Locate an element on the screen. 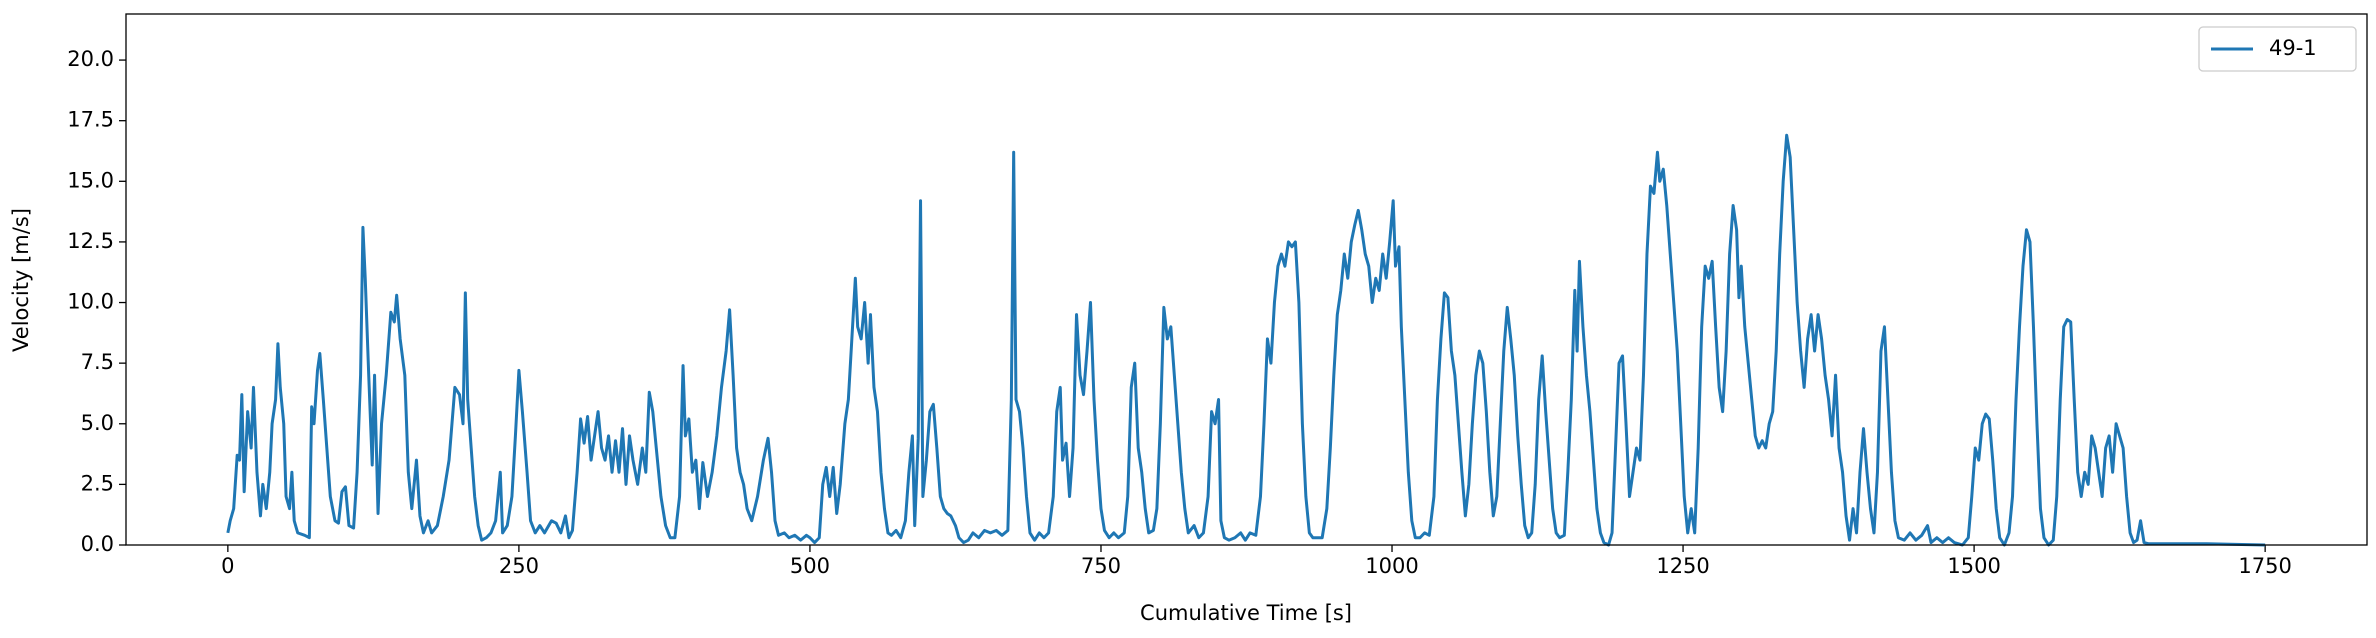 The image size is (2376, 638). x-tick-label: 1750 is located at coordinates (2264, 566).